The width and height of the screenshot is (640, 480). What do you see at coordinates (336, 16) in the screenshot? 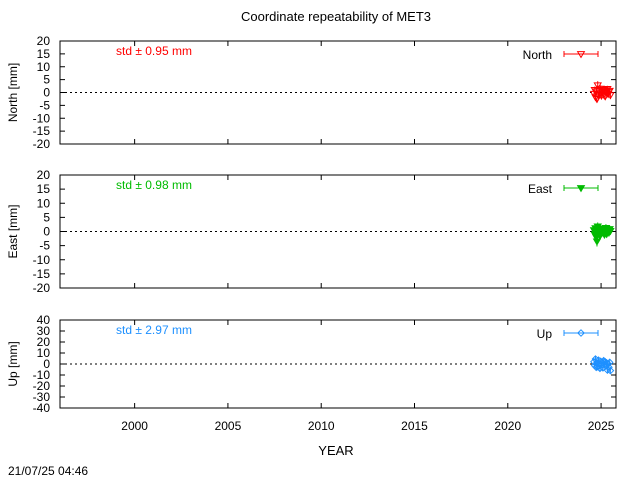
I see `chart-title: Coordinate repeatability of MET3` at bounding box center [336, 16].